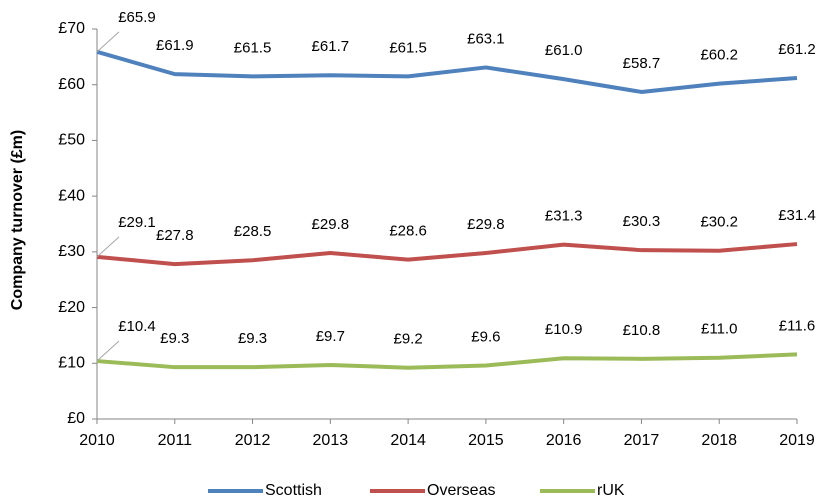 Image resolution: width=827 pixels, height=501 pixels. Describe the element at coordinates (564, 329) in the screenshot. I see `value-label: £10.9` at that location.